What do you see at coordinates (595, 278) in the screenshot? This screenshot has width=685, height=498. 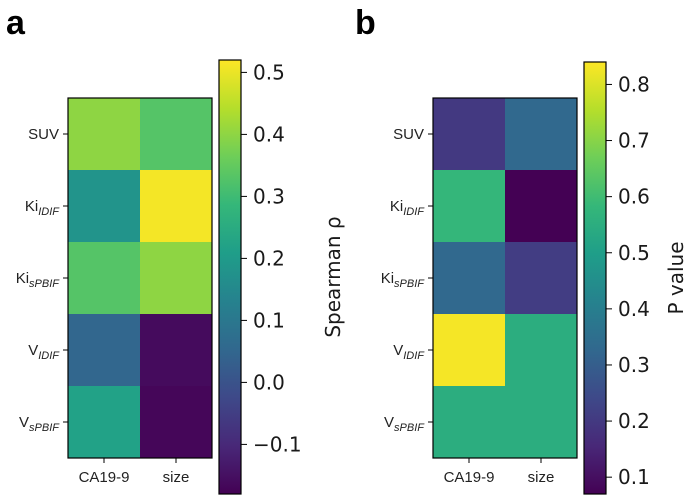 I see `colorbar-b` at bounding box center [595, 278].